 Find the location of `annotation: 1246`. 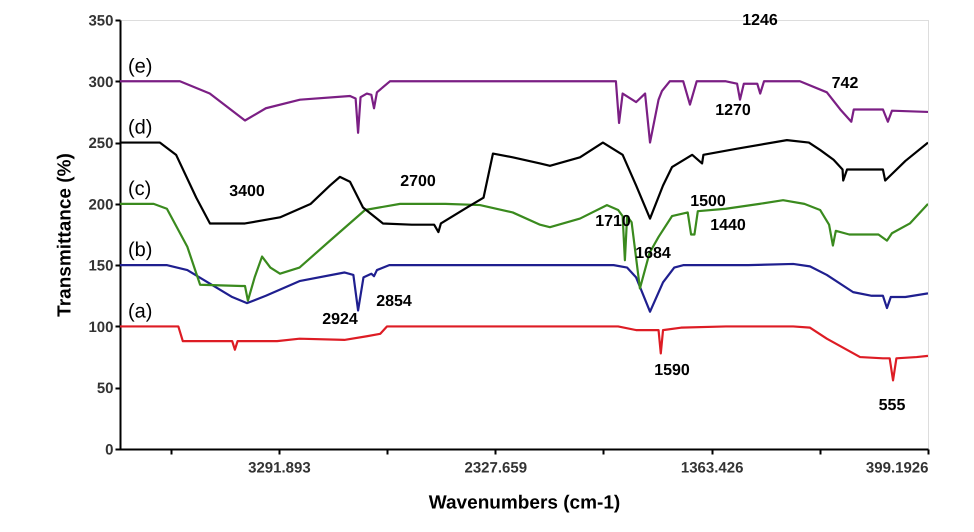

annotation: 1246 is located at coordinates (760, 20).